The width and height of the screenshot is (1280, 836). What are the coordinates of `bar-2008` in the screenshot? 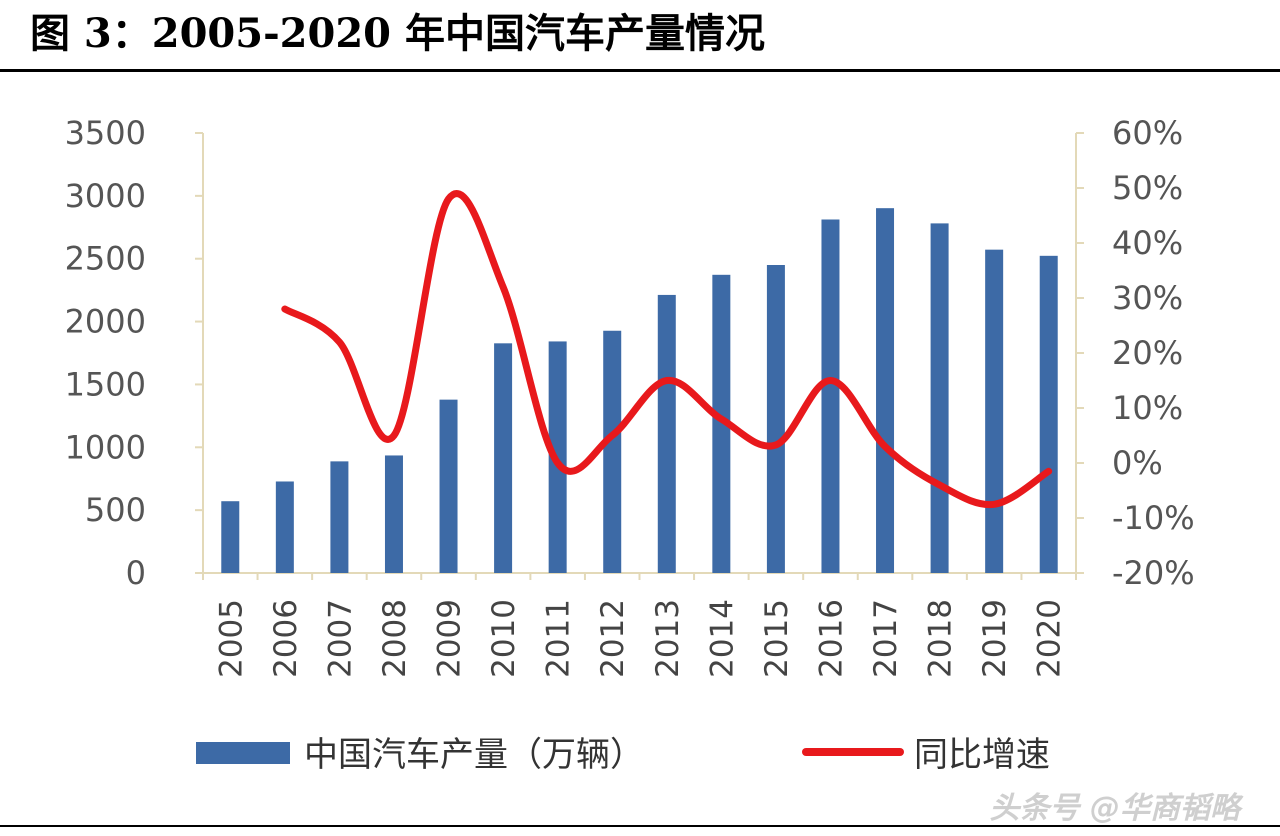 It's located at (393, 514).